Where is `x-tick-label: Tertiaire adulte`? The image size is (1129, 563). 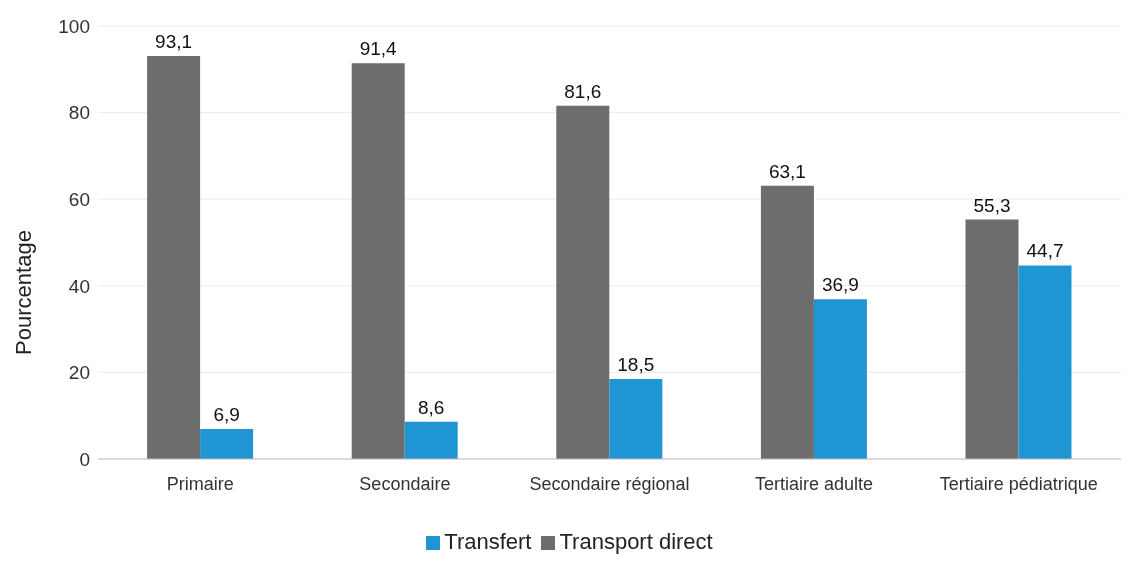 x-tick-label: Tertiaire adulte is located at coordinates (814, 483).